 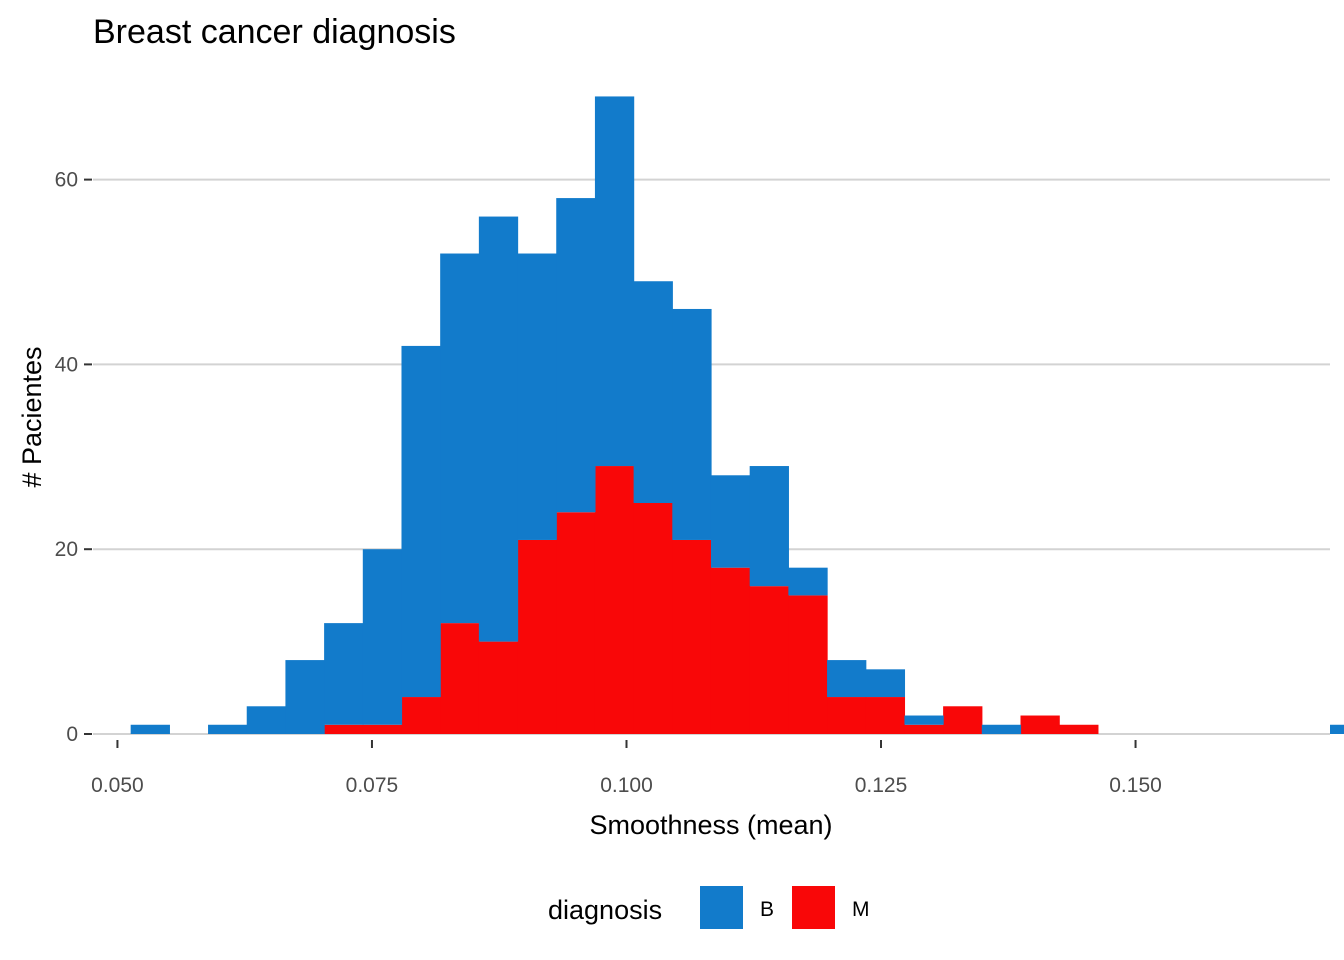 What do you see at coordinates (1135, 785) in the screenshot?
I see `x-tick-label-0.150: 0.150` at bounding box center [1135, 785].